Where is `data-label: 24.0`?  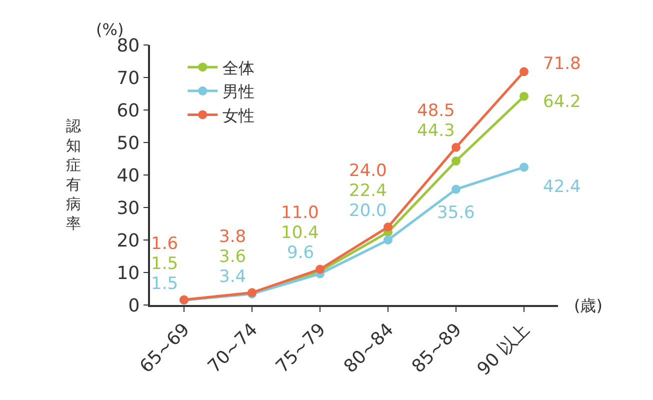 data-label: 24.0 is located at coordinates (368, 171).